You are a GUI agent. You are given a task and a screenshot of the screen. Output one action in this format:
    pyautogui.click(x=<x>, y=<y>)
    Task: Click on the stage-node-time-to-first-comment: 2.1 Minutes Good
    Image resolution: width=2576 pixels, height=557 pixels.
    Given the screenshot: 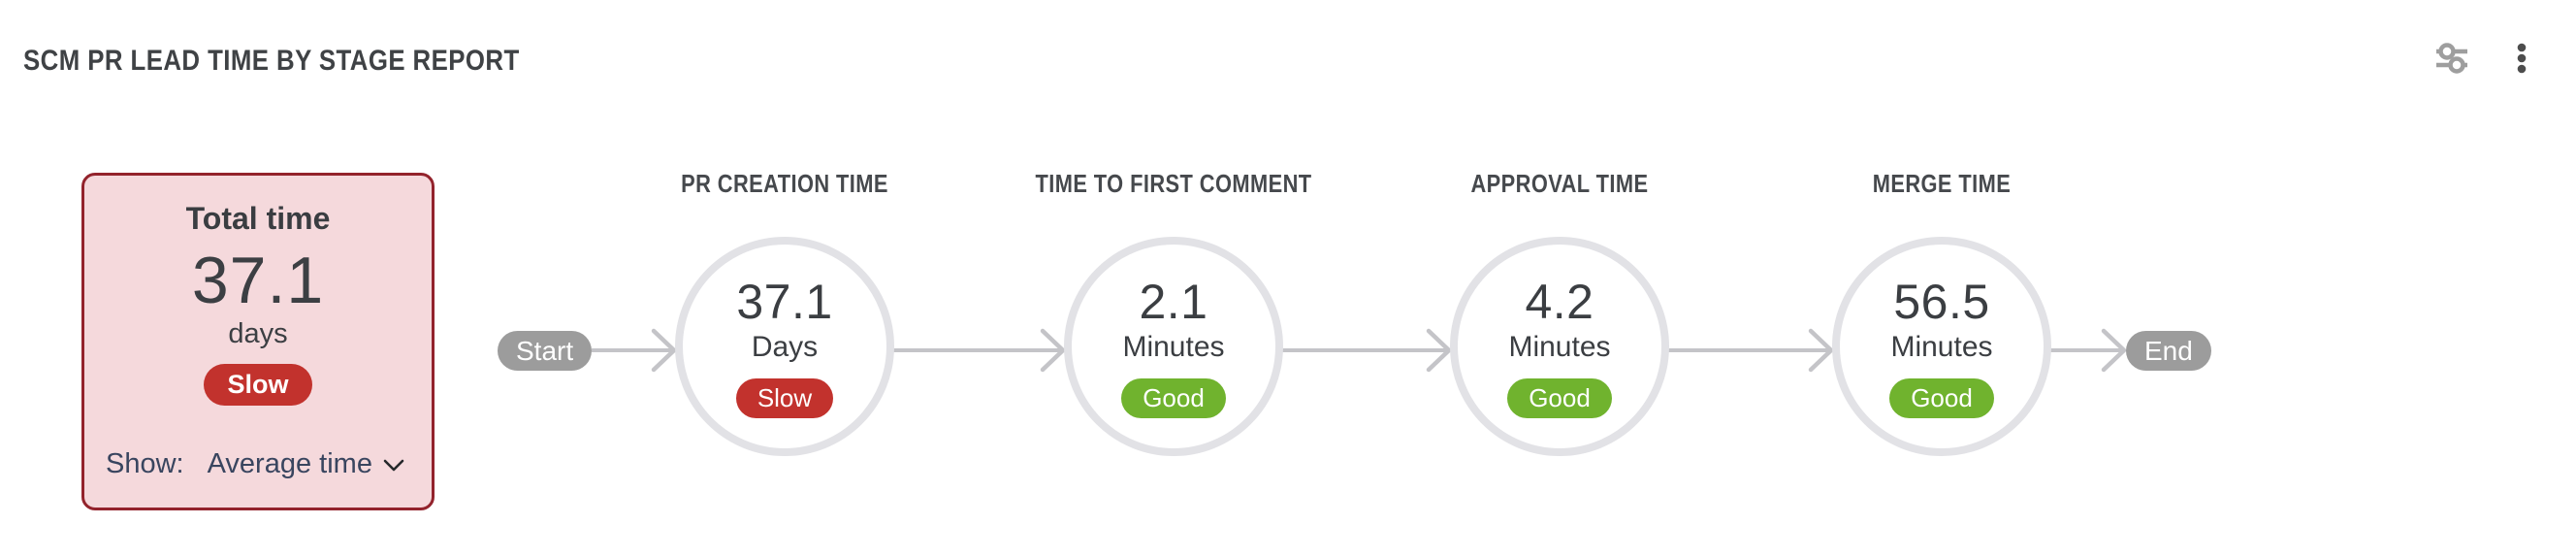 What is the action you would take?
    pyautogui.click(x=1173, y=346)
    